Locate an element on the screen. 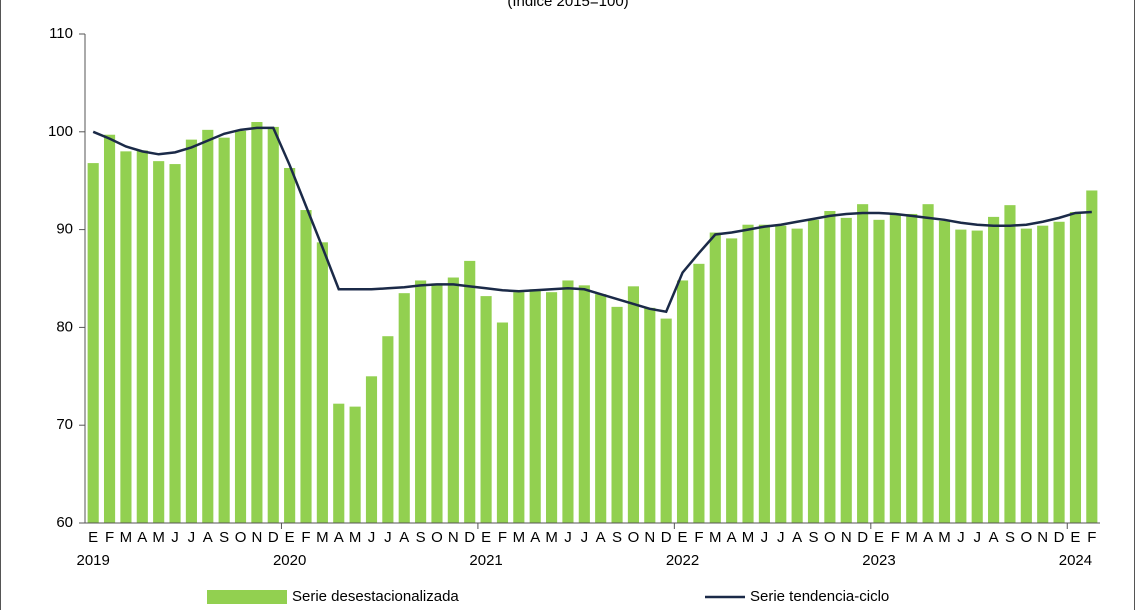 The image size is (1136, 610). y-tick-label: 70 is located at coordinates (64, 424).